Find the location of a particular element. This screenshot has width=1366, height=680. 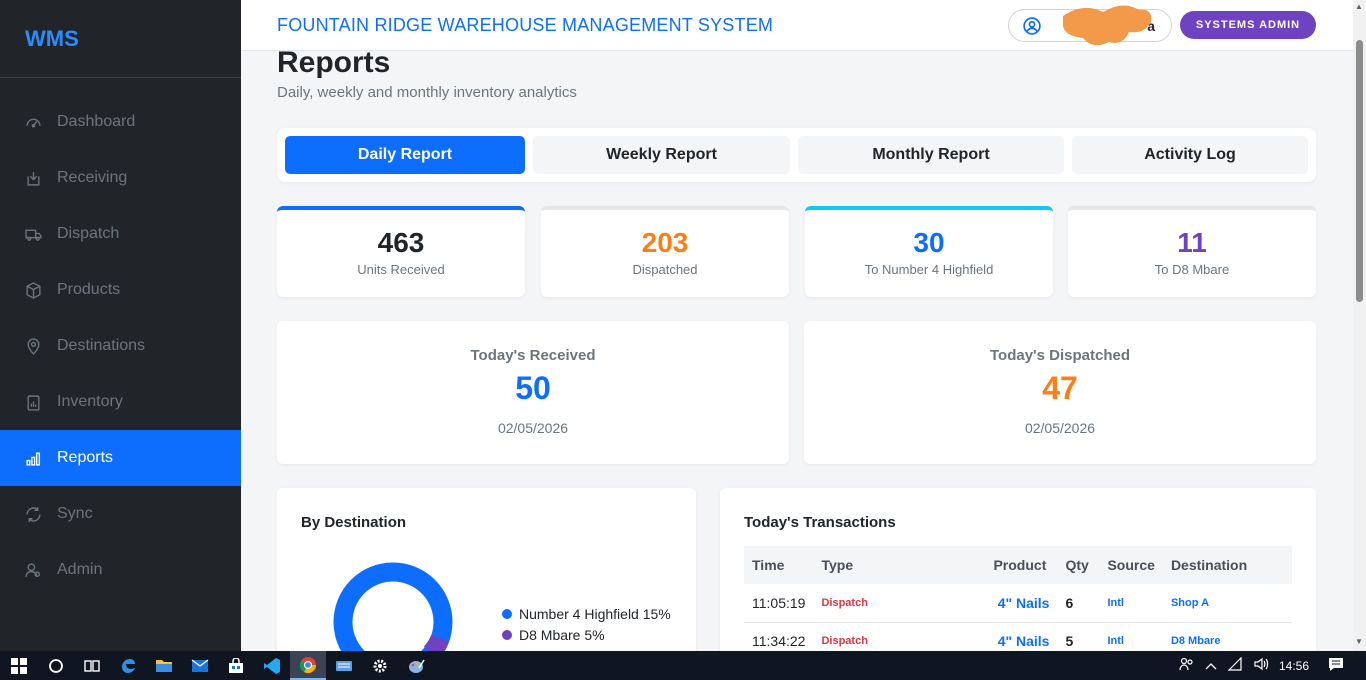

sidebar-item-inventory: Inventory is located at coordinates (120, 402).